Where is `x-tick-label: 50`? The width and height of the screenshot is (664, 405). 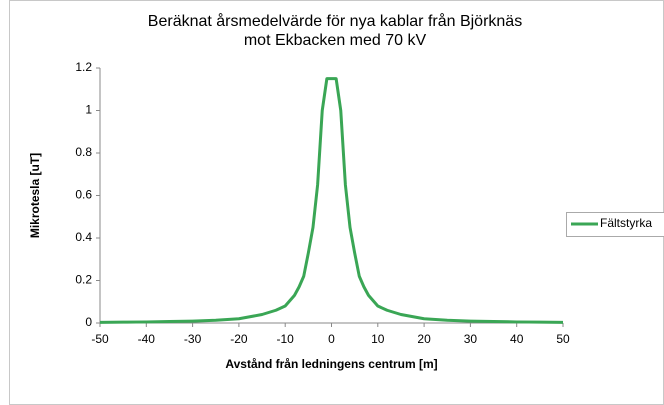
x-tick-label: 50 is located at coordinates (563, 339).